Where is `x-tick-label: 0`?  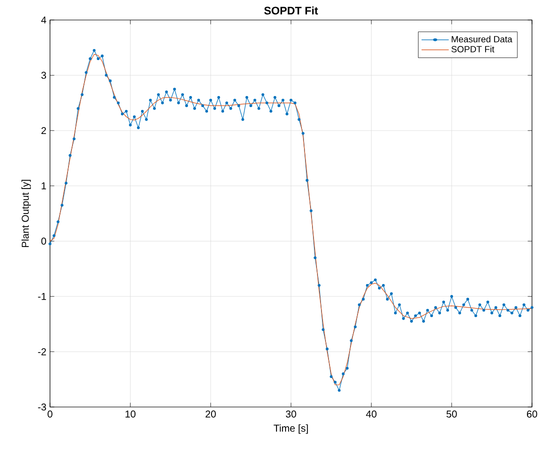 x-tick-label: 0 is located at coordinates (50, 414).